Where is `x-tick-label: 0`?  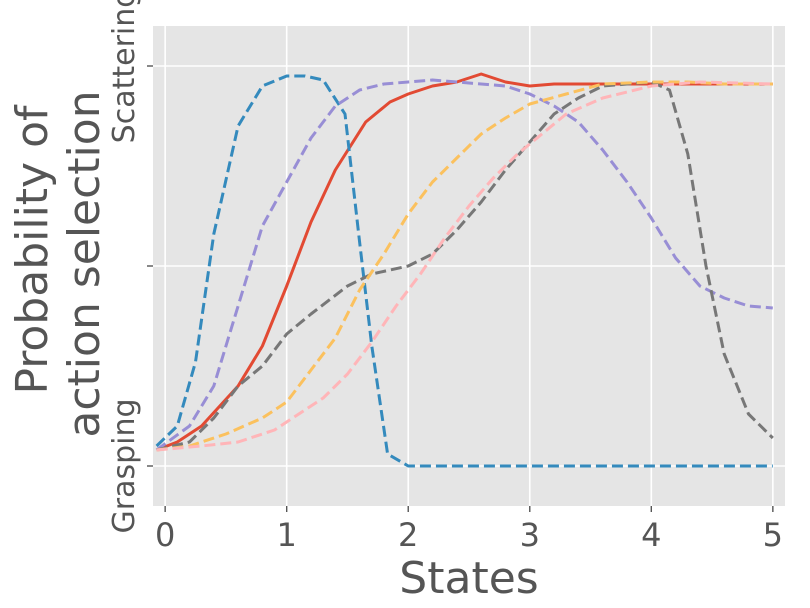 x-tick-label: 0 is located at coordinates (165, 535).